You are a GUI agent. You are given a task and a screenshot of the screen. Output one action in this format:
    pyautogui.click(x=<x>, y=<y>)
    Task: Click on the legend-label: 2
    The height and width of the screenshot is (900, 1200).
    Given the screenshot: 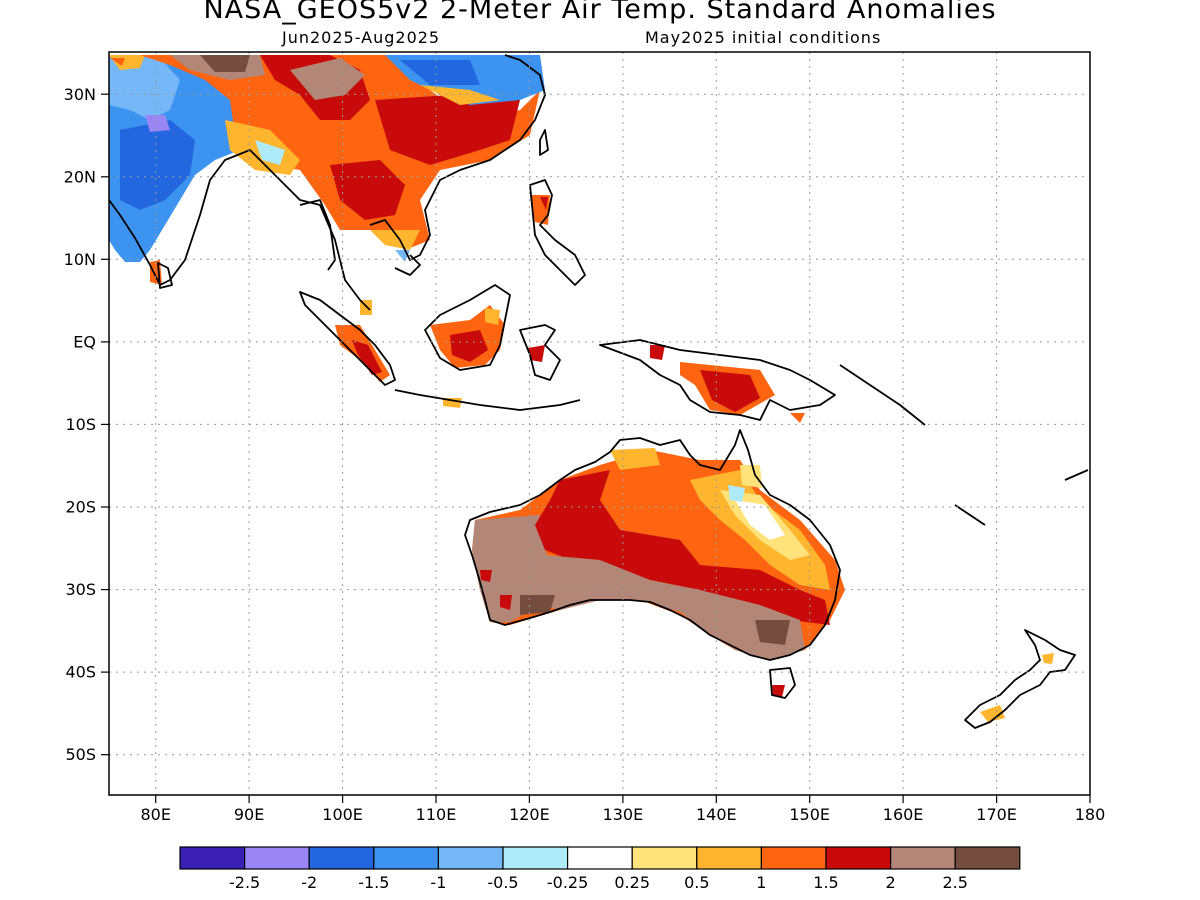 What is the action you would take?
    pyautogui.click(x=891, y=882)
    